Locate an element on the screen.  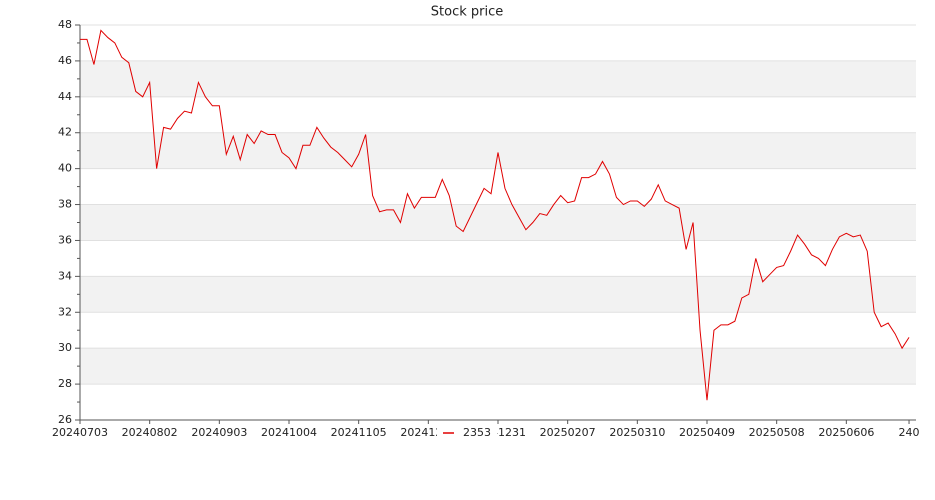
y-tick-label: 36 is located at coordinates (65, 239).